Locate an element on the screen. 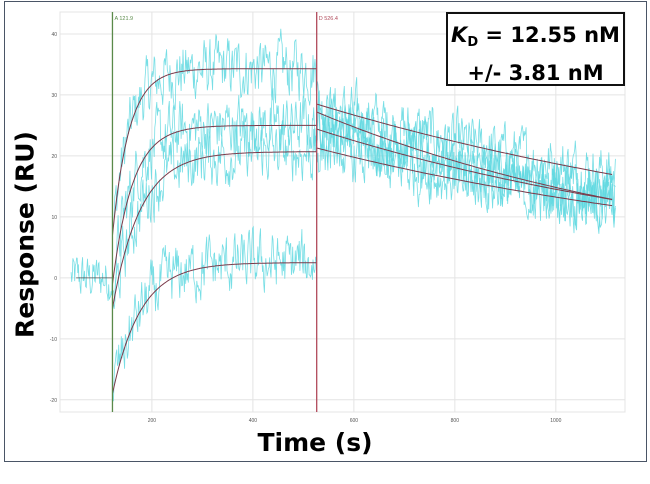 Image resolution: width=650 pixels, height=484 pixels. y-tick-label: 20 is located at coordinates (54, 157).